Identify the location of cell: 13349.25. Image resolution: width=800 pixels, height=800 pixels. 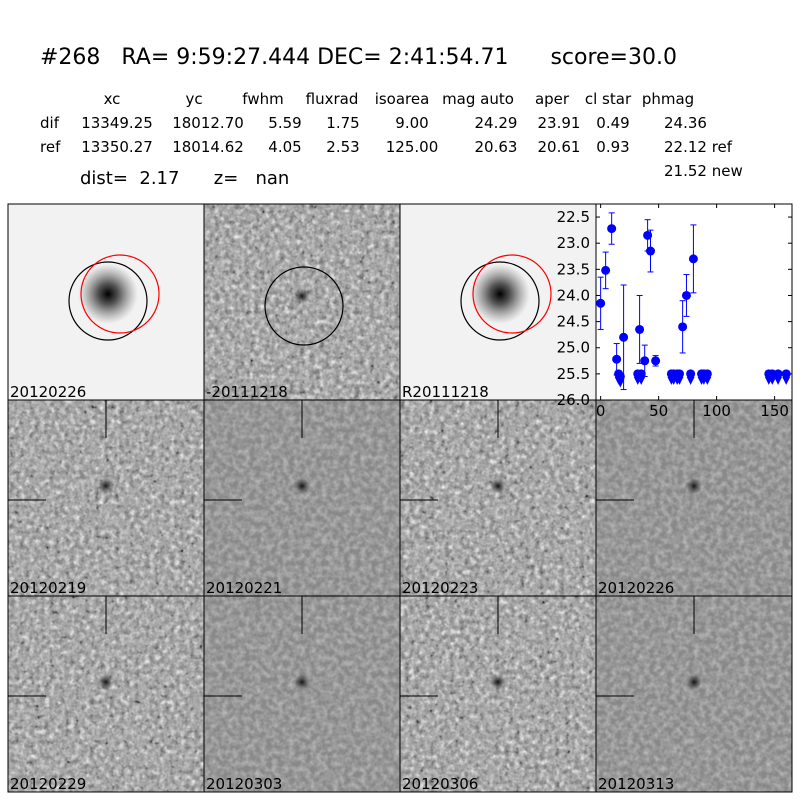
(117, 123).